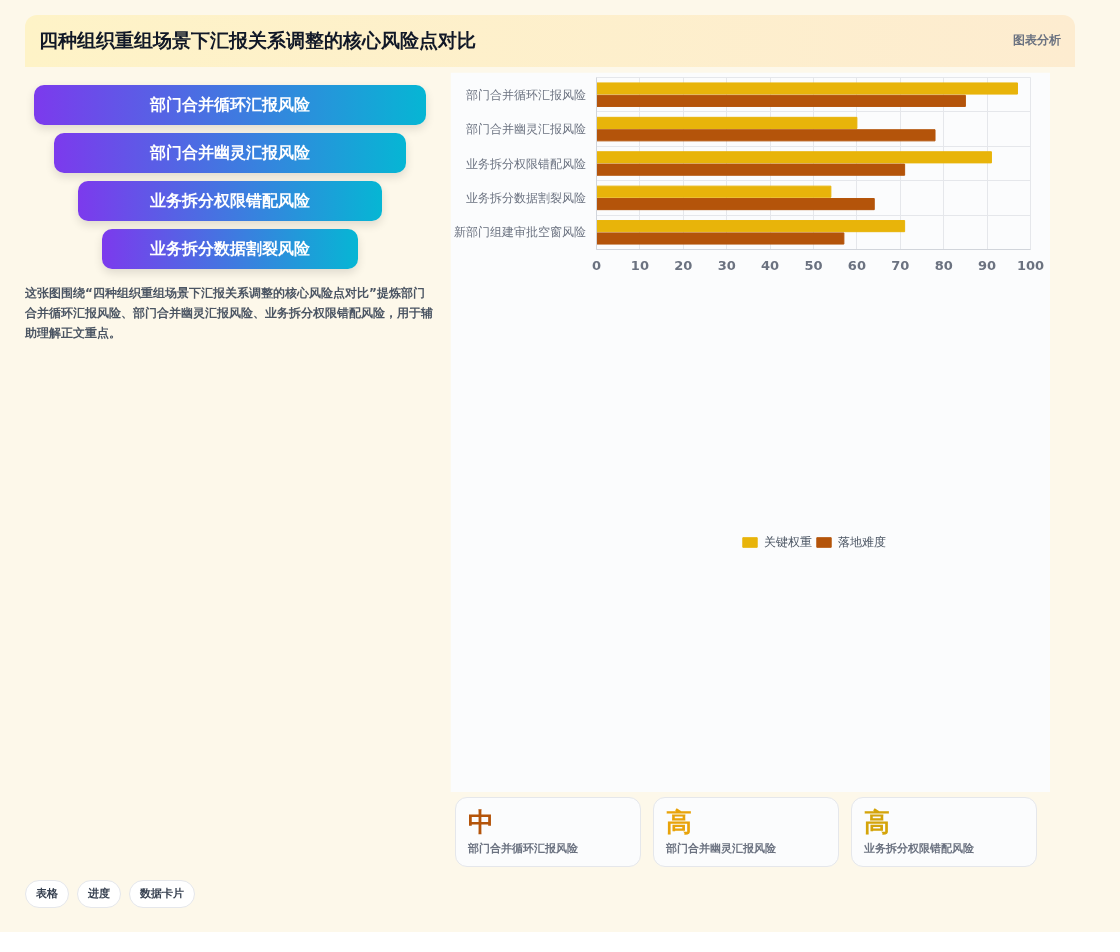 Image resolution: width=1120 pixels, height=952 pixels. Describe the element at coordinates (987, 265) in the screenshot. I see `x-tick-label: 90` at that location.